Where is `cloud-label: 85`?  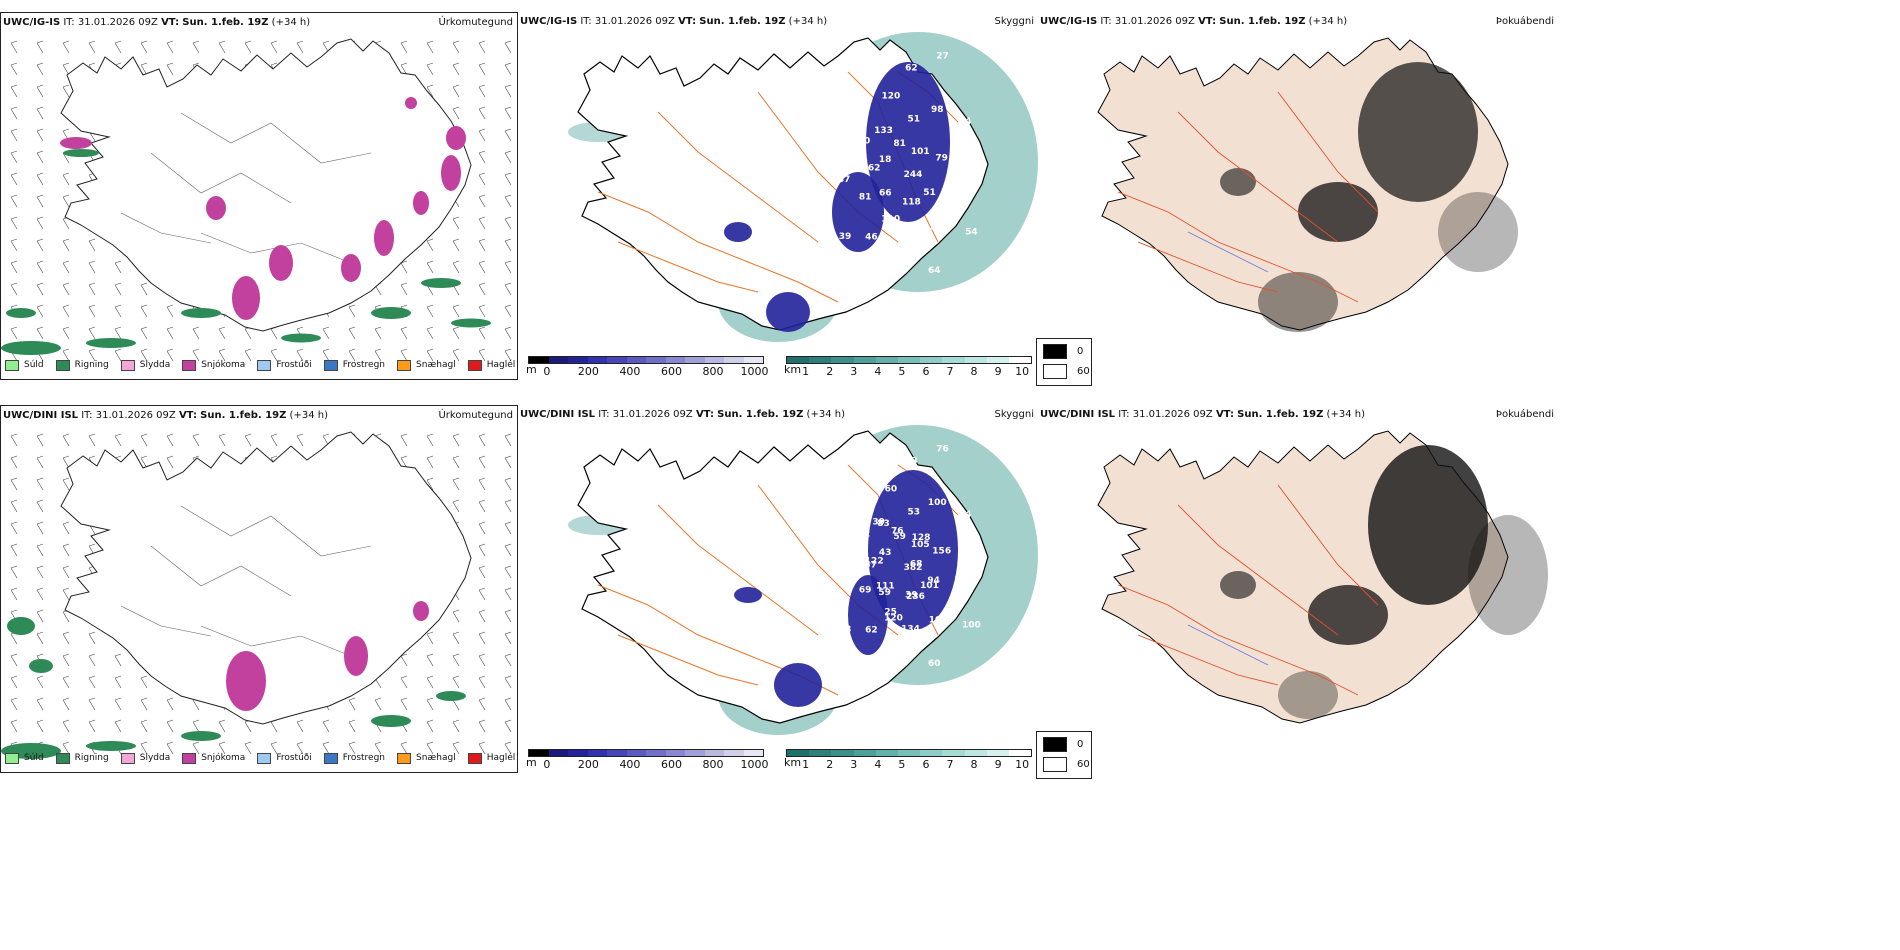 cloud-label: 85 is located at coordinates (915, 707).